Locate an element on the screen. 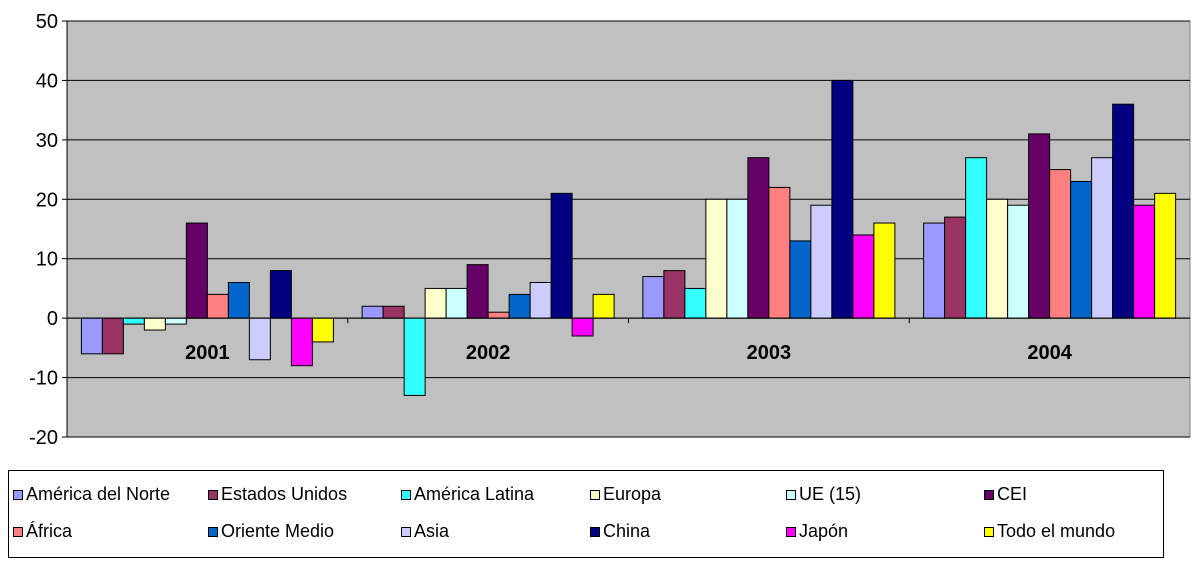 The image size is (1199, 570). legend-item: CEI is located at coordinates (1005, 494).